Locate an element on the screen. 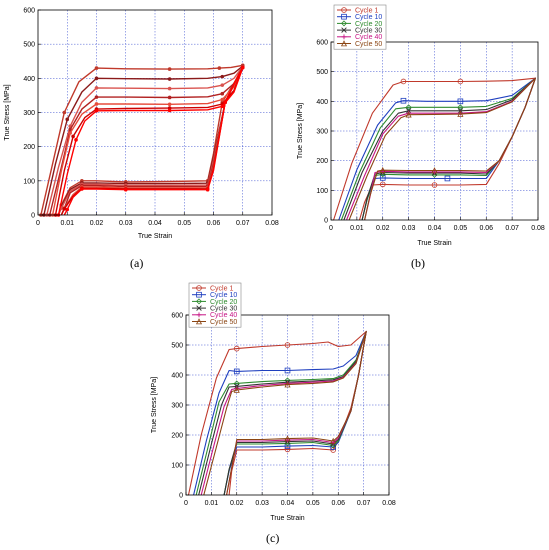 The image size is (549, 550). legend-box is located at coordinates (215, 305).